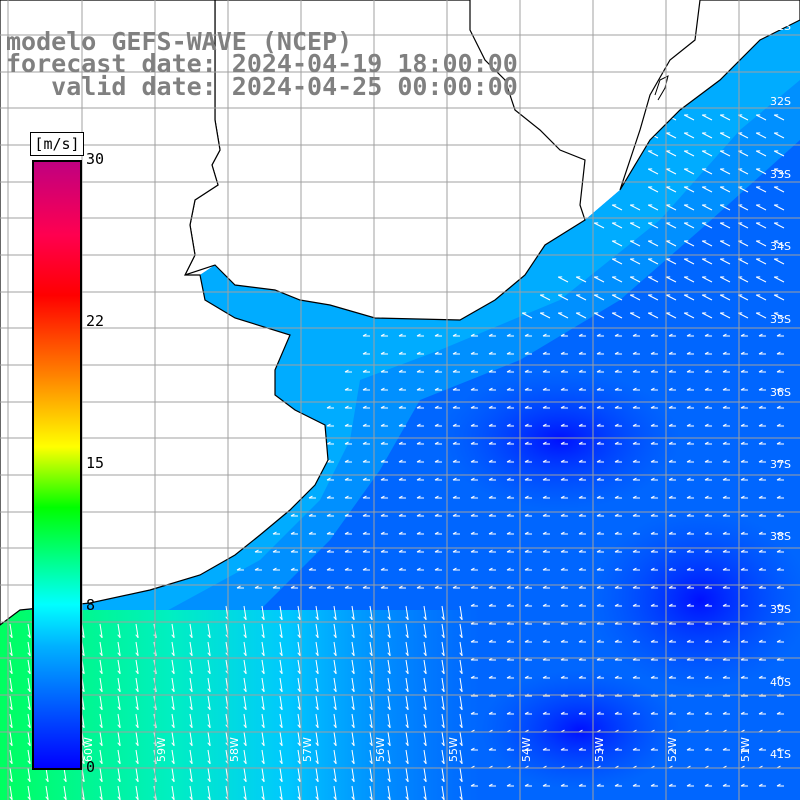 This screenshot has height=800, width=800. Describe the element at coordinates (161, 749) in the screenshot. I see `longitude-label: 59W` at that location.